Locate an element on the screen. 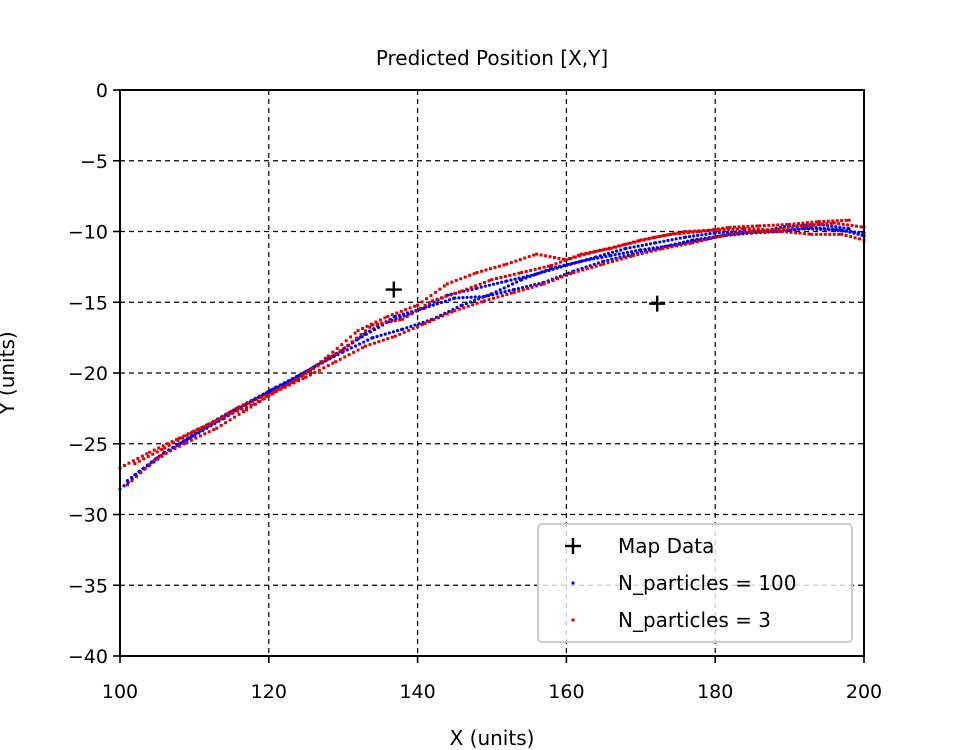 The image size is (960, 750). y-tick-label: 0 is located at coordinates (102, 91).